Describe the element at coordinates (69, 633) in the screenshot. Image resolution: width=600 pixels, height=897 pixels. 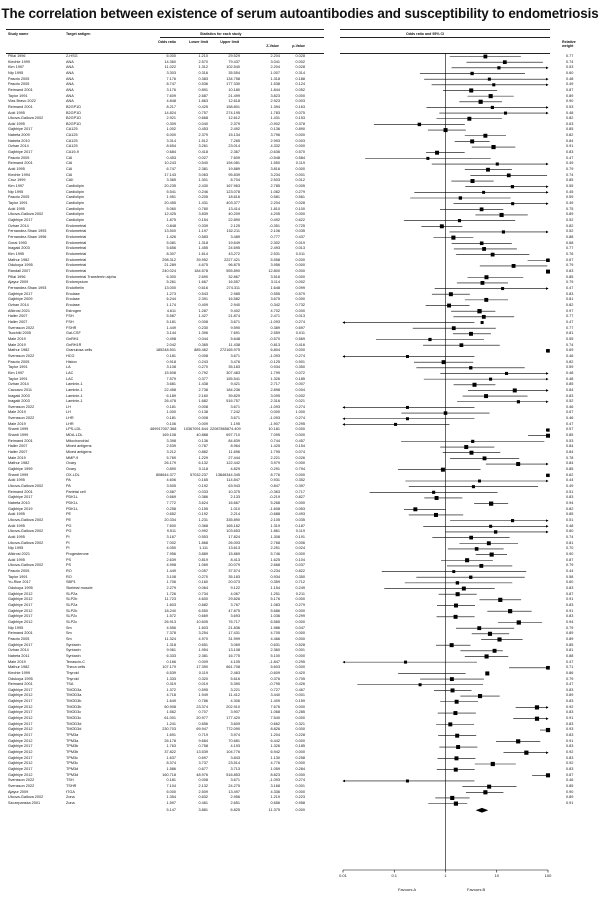
I see `row-target-antigen: Sm` at that location.